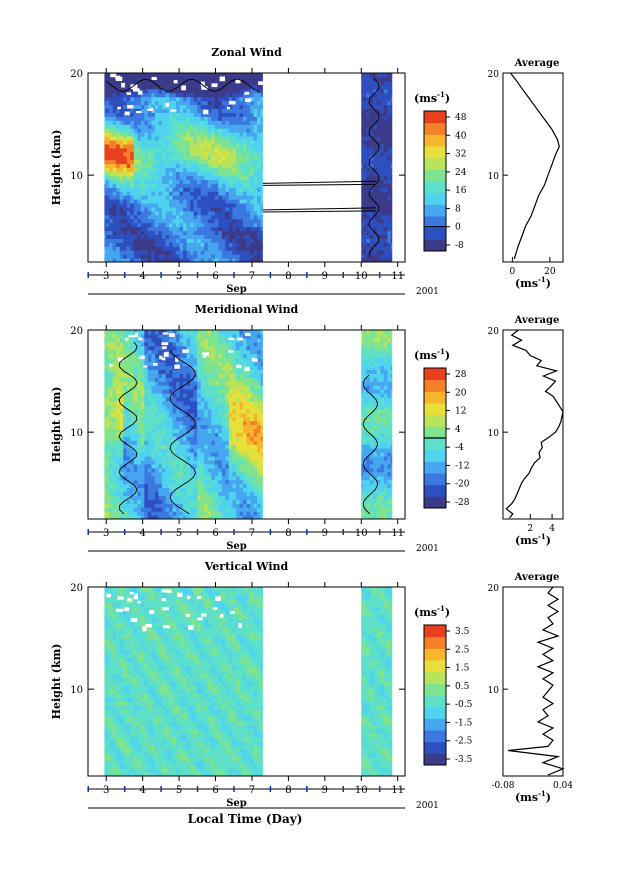 The image size is (625, 876). I want to click on colorbar-tick-label: -1.5, so click(464, 723).